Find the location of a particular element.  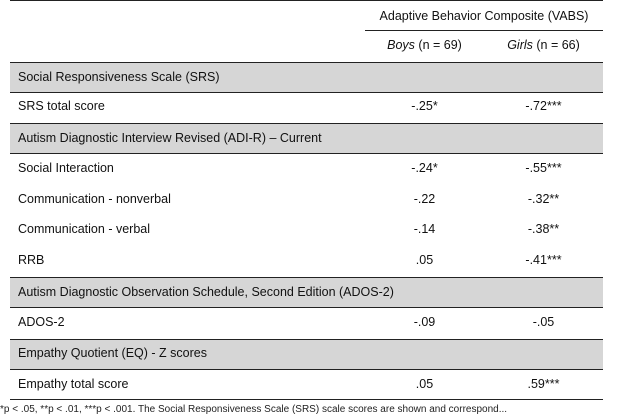

row-label: Communication - verbal is located at coordinates (84, 229).